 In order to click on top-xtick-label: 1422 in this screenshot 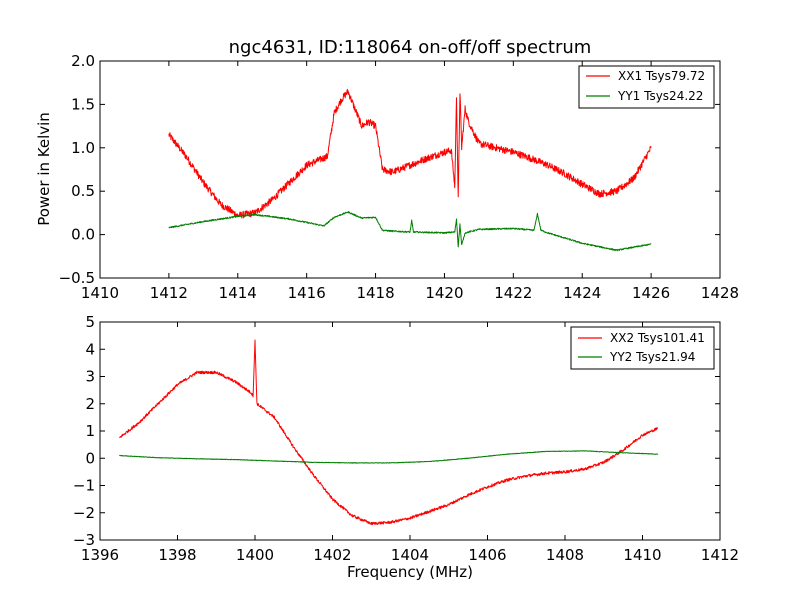, I will do `click(513, 293)`.